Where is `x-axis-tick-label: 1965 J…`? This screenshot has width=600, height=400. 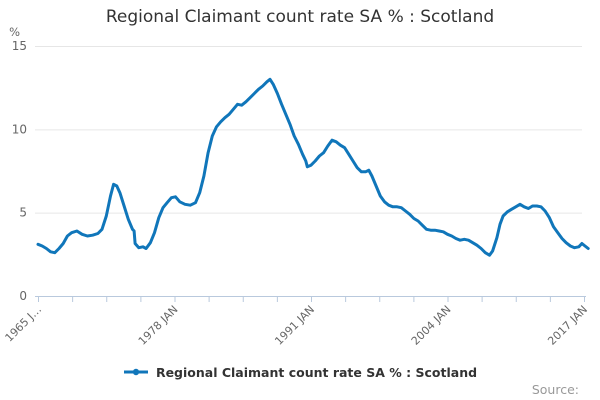 x-axis-tick-label: 1965 J… is located at coordinates (24, 324).